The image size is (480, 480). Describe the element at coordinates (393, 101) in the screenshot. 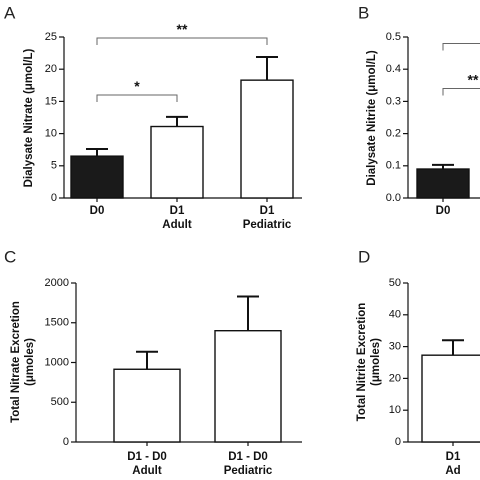

I see `y-tick-label: 0.3` at that location.